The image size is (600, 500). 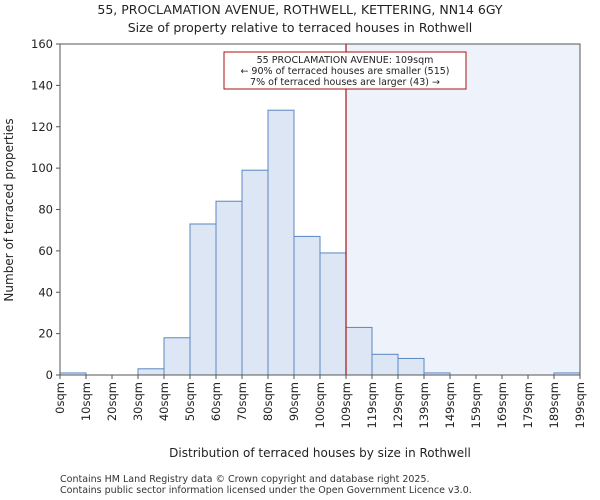 I want to click on x-tick-label: 0sqm, so click(x=60, y=398).